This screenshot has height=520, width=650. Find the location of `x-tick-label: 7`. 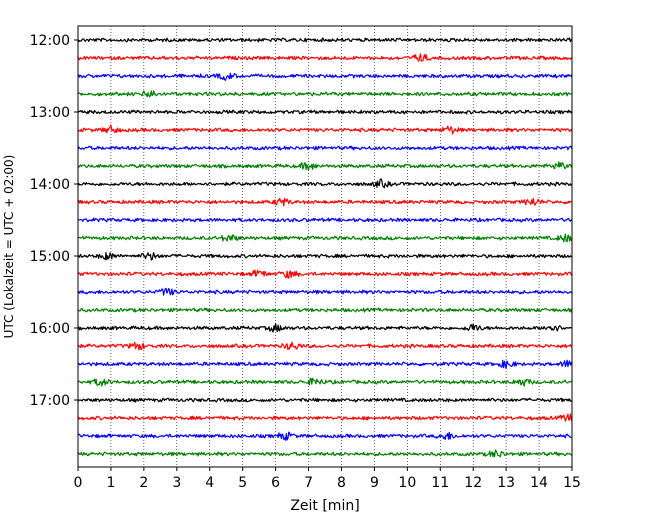

x-tick-label: 7 is located at coordinates (308, 483).